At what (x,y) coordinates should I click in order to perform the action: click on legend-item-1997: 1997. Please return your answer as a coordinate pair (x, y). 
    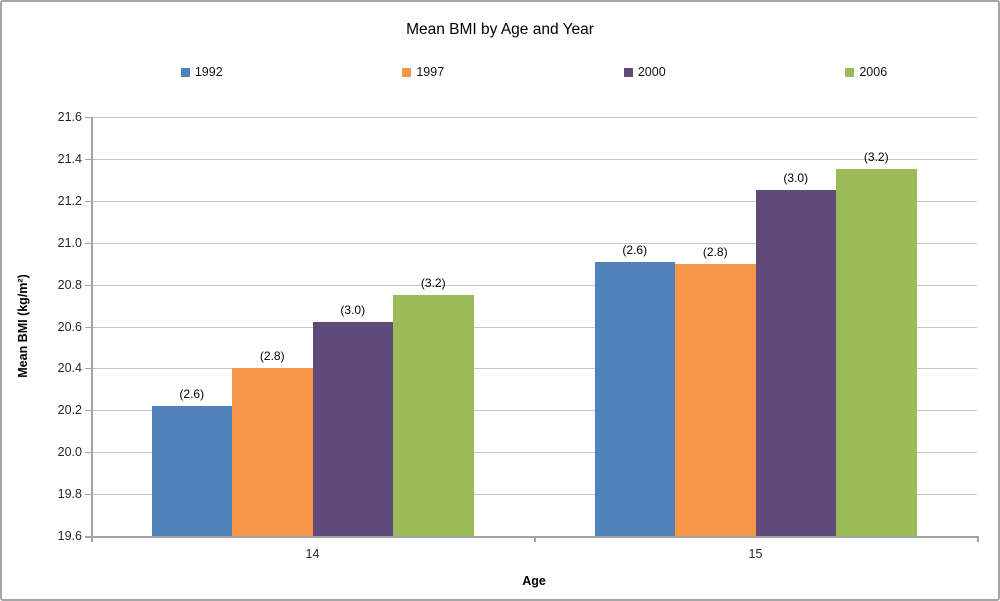
    Looking at the image, I should click on (424, 72).